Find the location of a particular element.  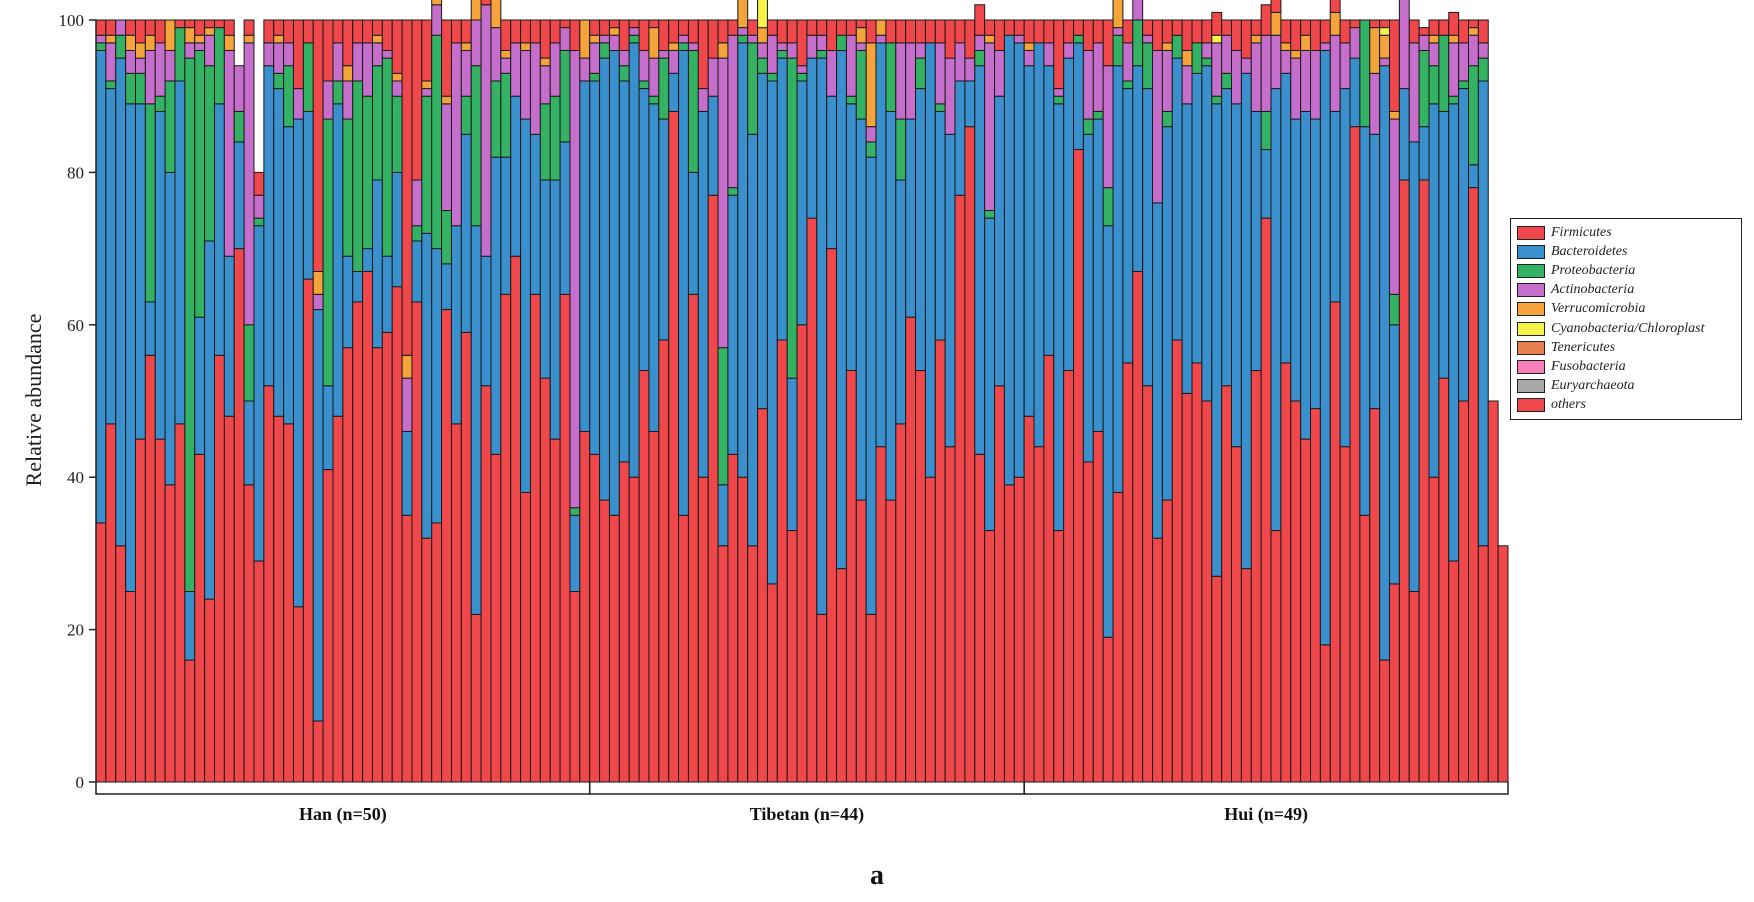

legend-label-3: Proteobacteria is located at coordinates (1593, 270).